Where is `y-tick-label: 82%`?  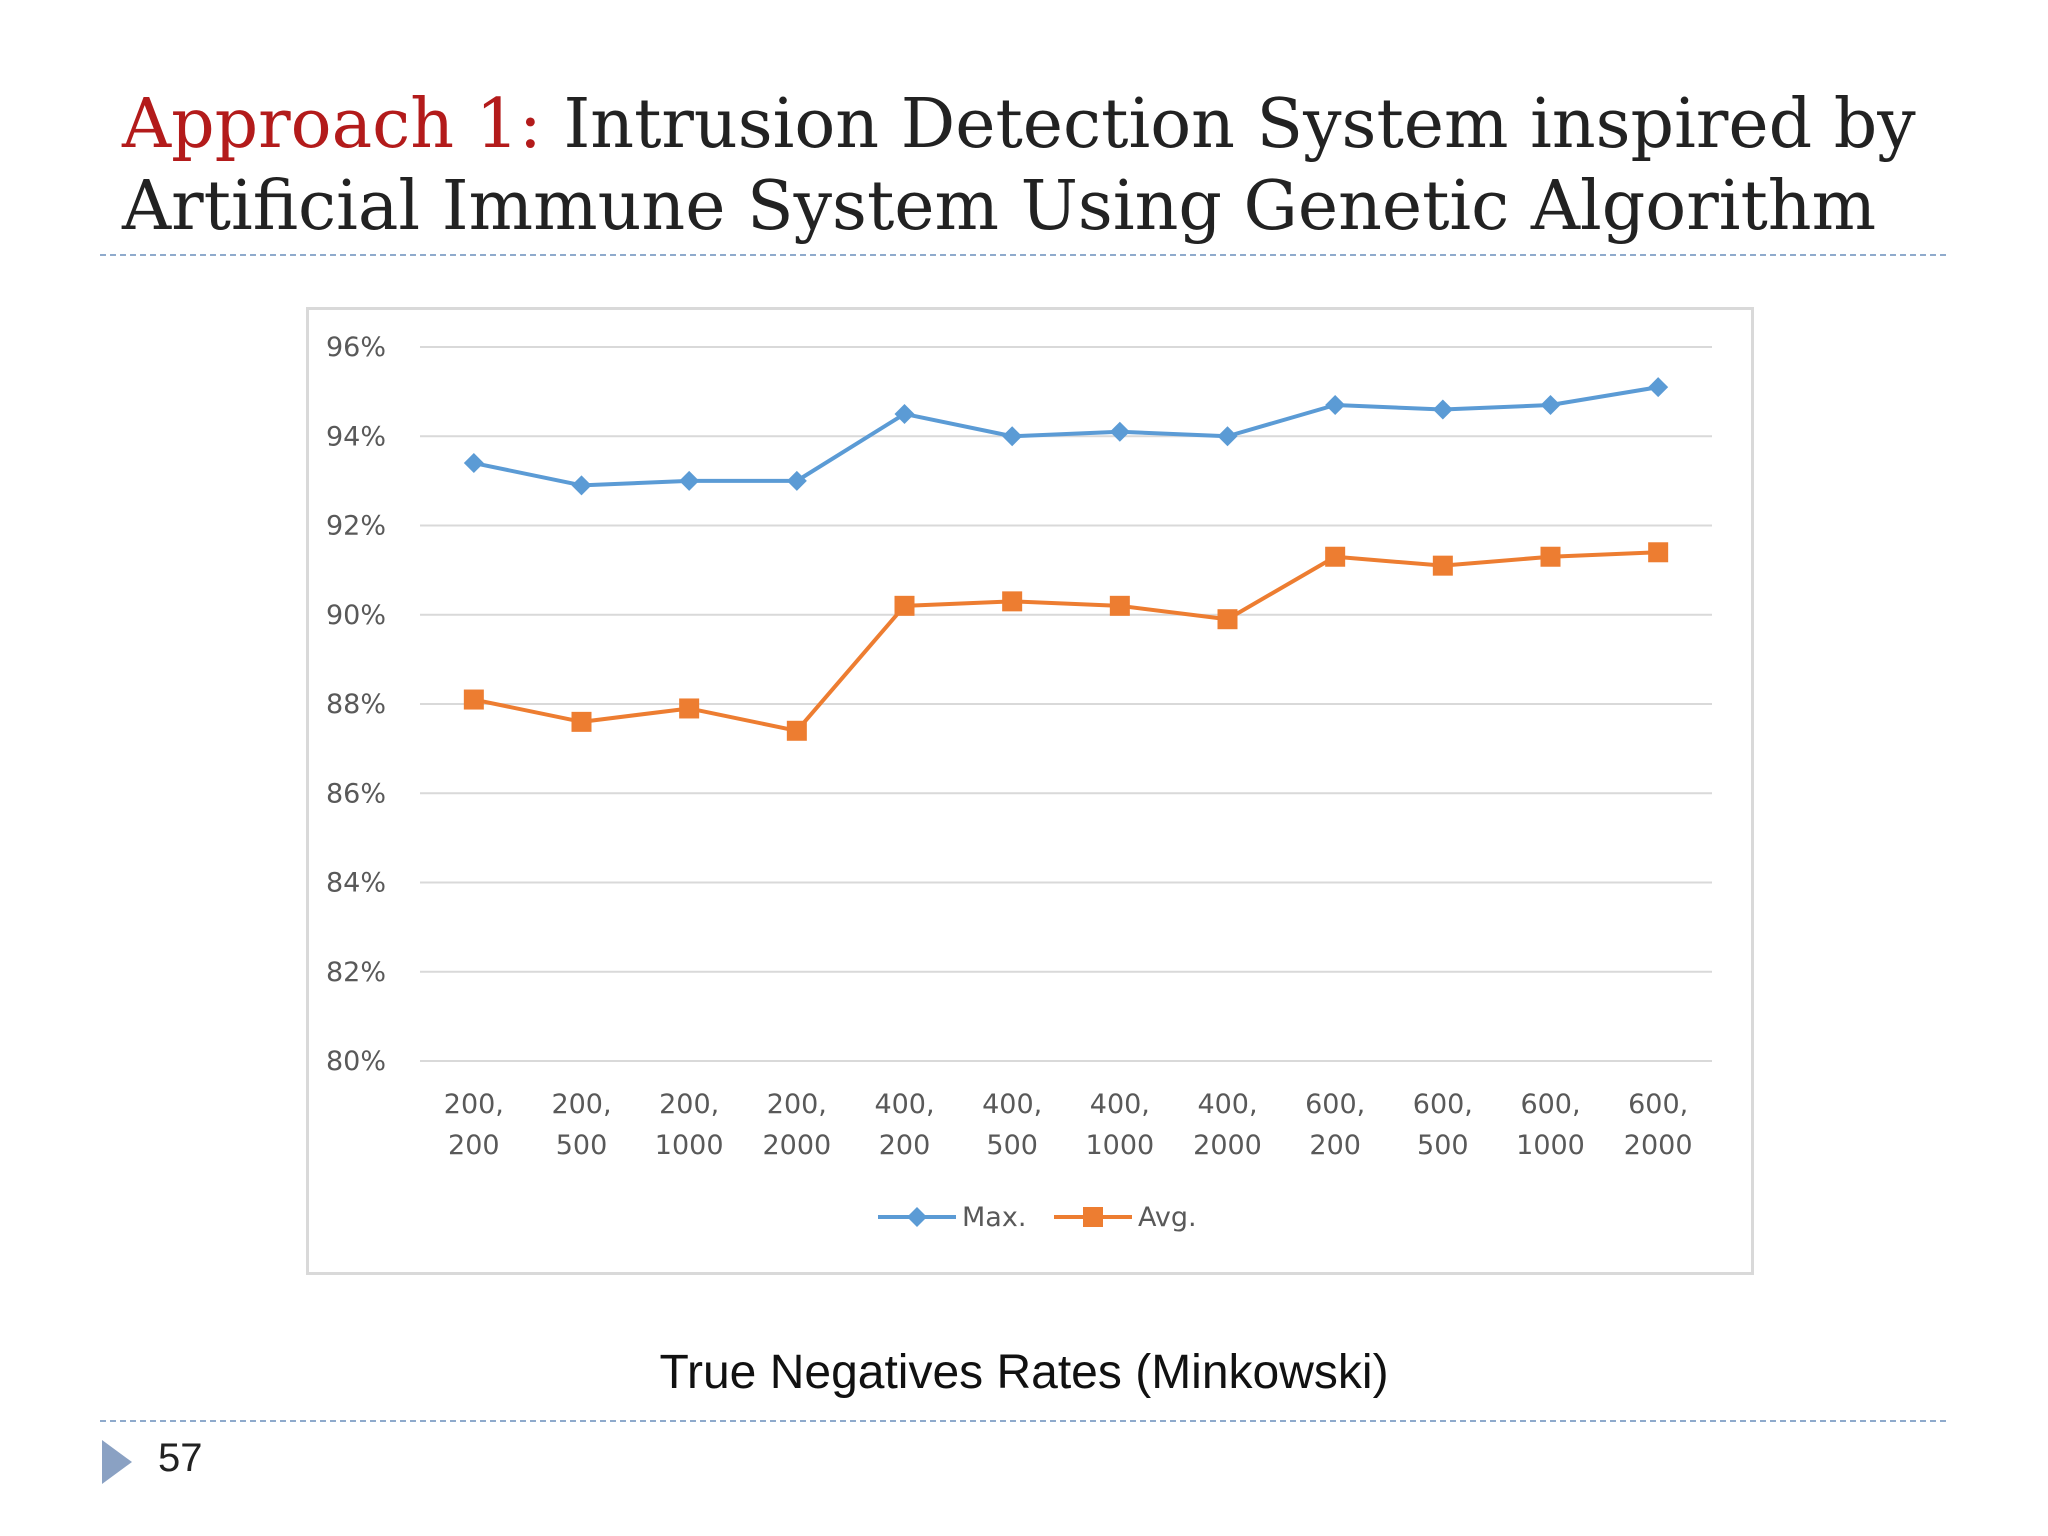
y-tick-label: 82% is located at coordinates (356, 972).